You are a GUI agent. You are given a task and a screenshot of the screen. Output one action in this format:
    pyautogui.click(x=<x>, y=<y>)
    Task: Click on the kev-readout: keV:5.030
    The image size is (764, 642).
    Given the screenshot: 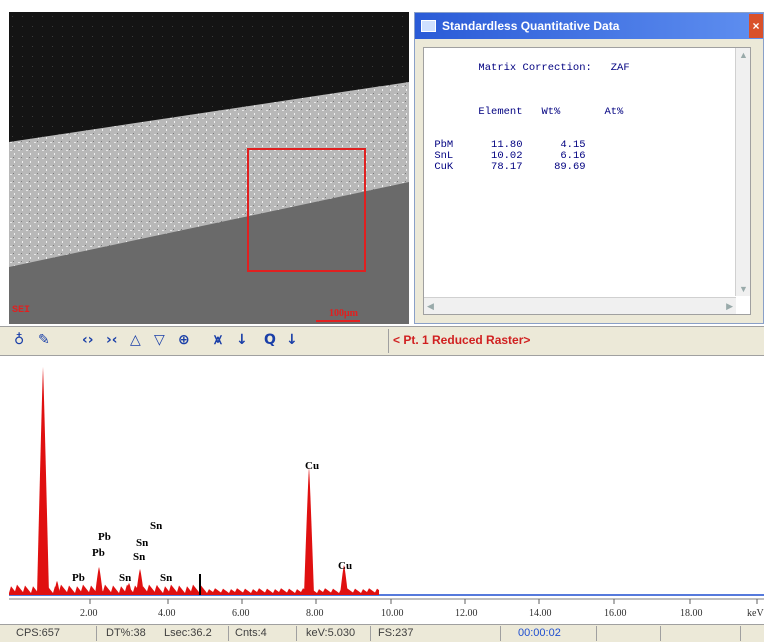 What is the action you would take?
    pyautogui.click(x=331, y=633)
    